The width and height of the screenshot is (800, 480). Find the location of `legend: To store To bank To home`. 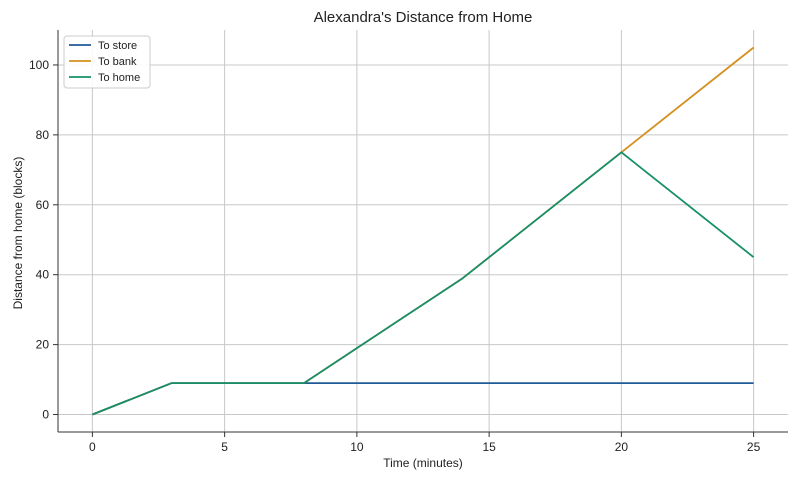

legend: To store To bank To home is located at coordinates (107, 62).